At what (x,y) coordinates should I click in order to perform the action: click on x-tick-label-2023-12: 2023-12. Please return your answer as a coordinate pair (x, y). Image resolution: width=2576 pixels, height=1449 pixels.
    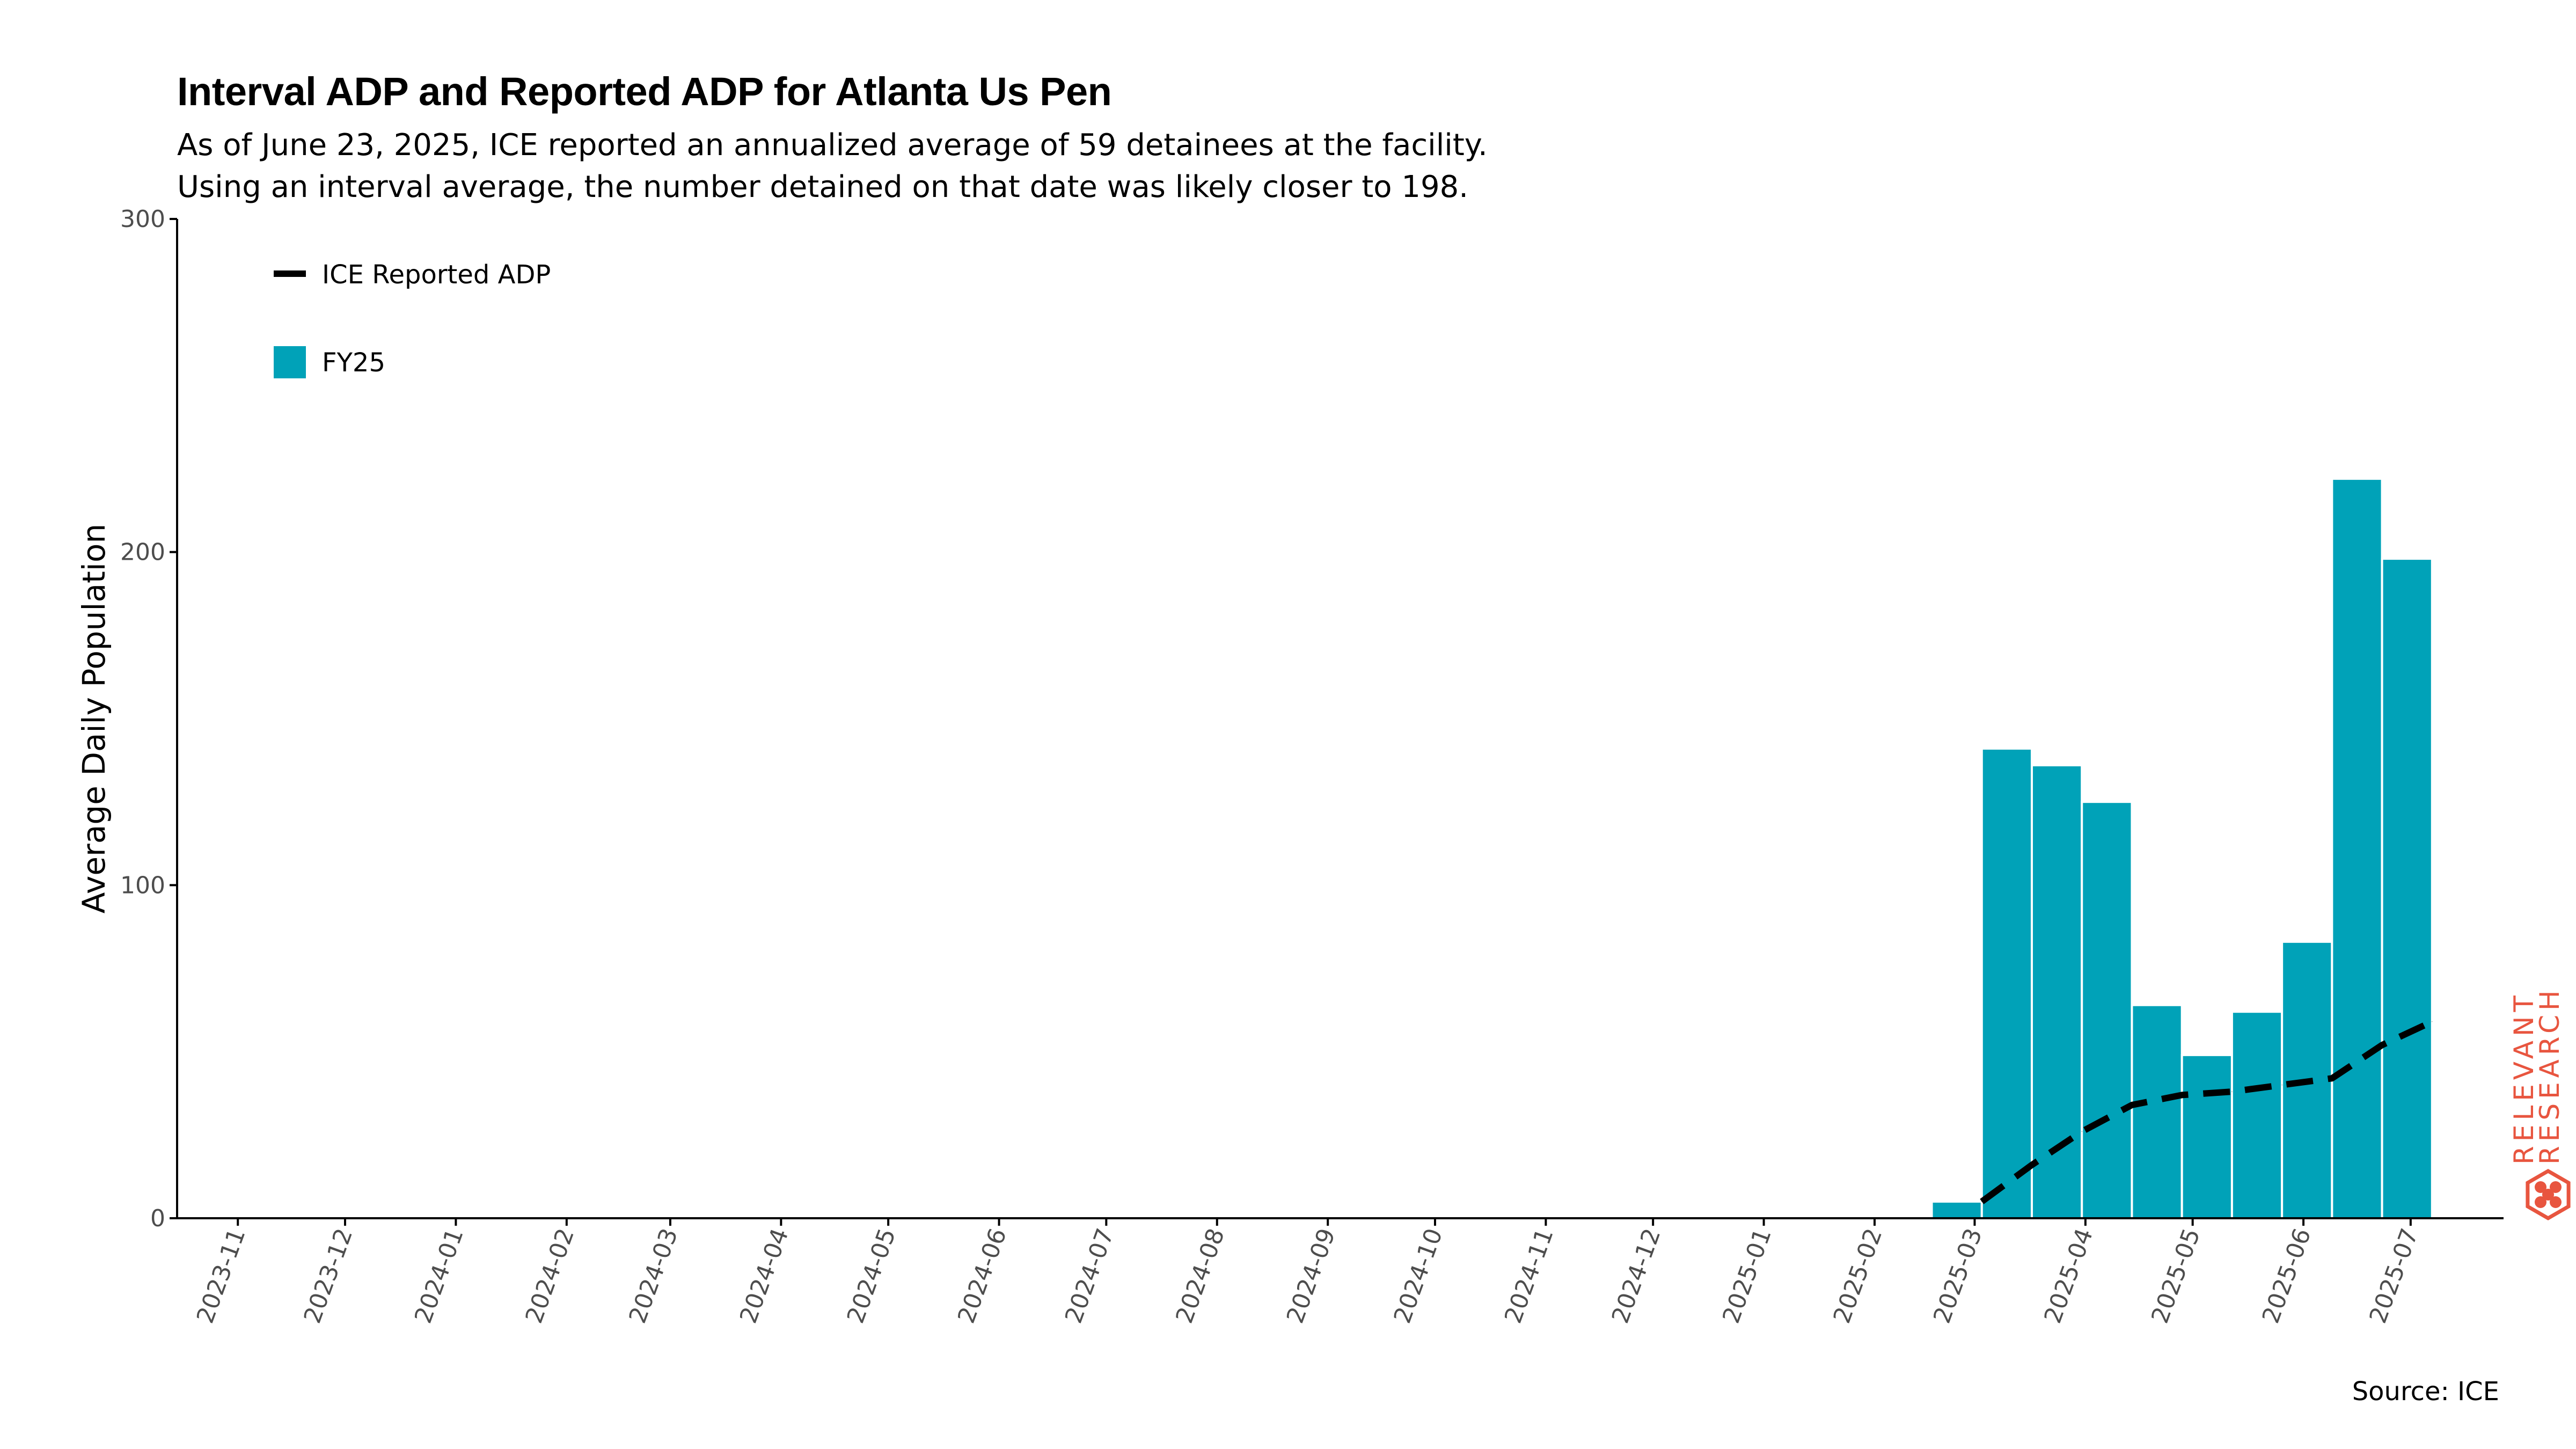
    Looking at the image, I should click on (328, 1276).